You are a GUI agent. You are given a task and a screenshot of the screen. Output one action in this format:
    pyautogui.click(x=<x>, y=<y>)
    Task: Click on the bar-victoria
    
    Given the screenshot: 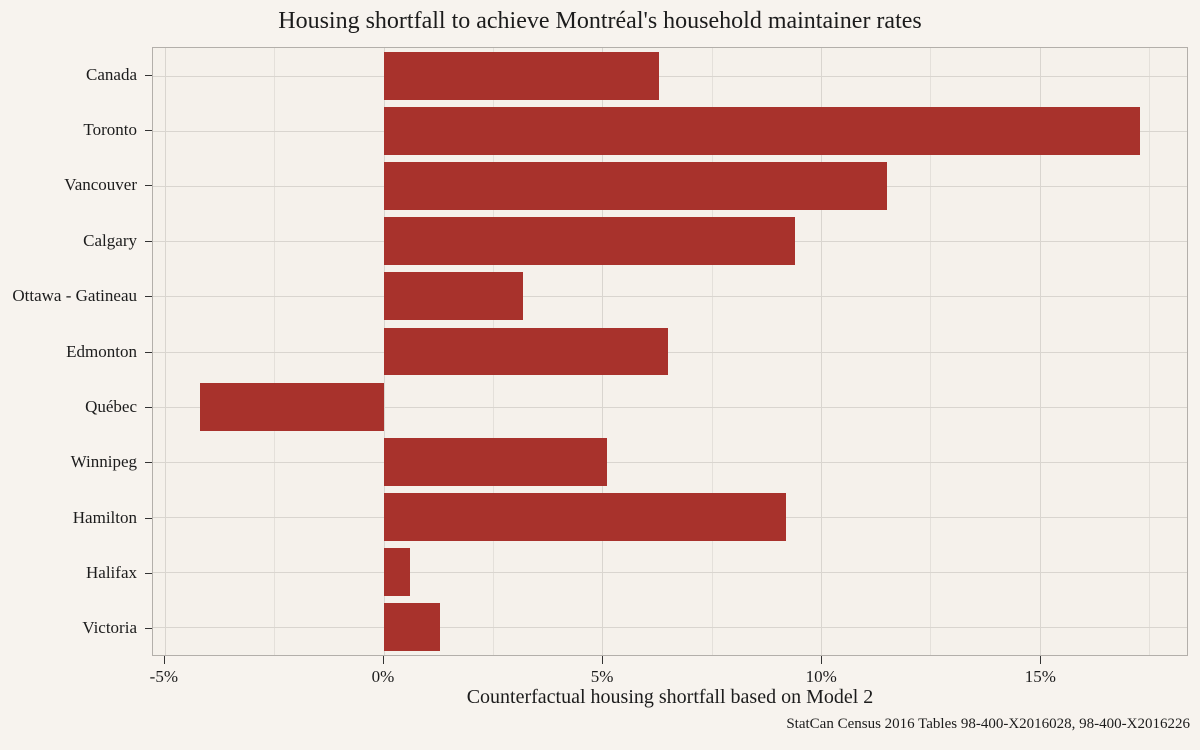 What is the action you would take?
    pyautogui.click(x=412, y=627)
    